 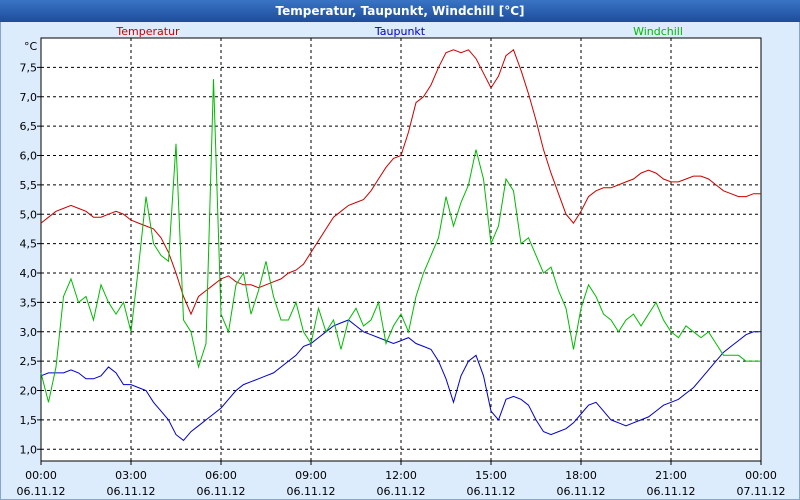 I want to click on x-tick-time: 18:00, so click(x=581, y=475).